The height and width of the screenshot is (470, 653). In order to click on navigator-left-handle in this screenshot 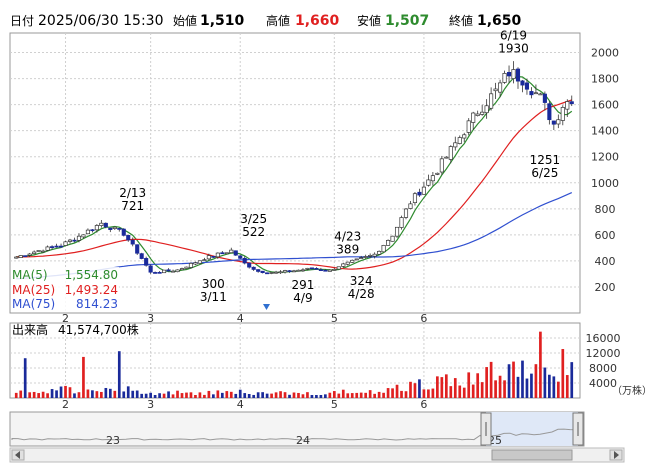, I will do `click(486, 429)`.